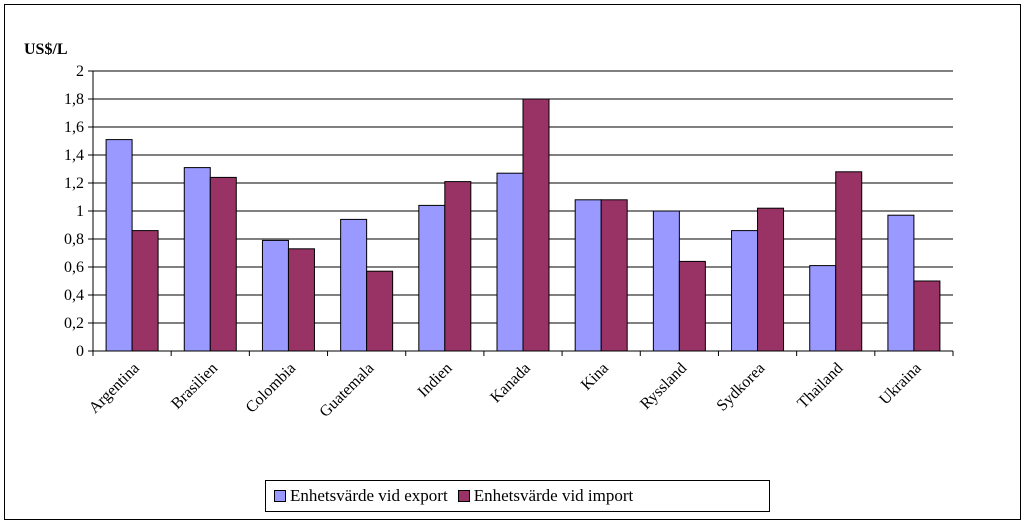 This screenshot has width=1027, height=526. I want to click on legend-swatch-import, so click(463, 496).